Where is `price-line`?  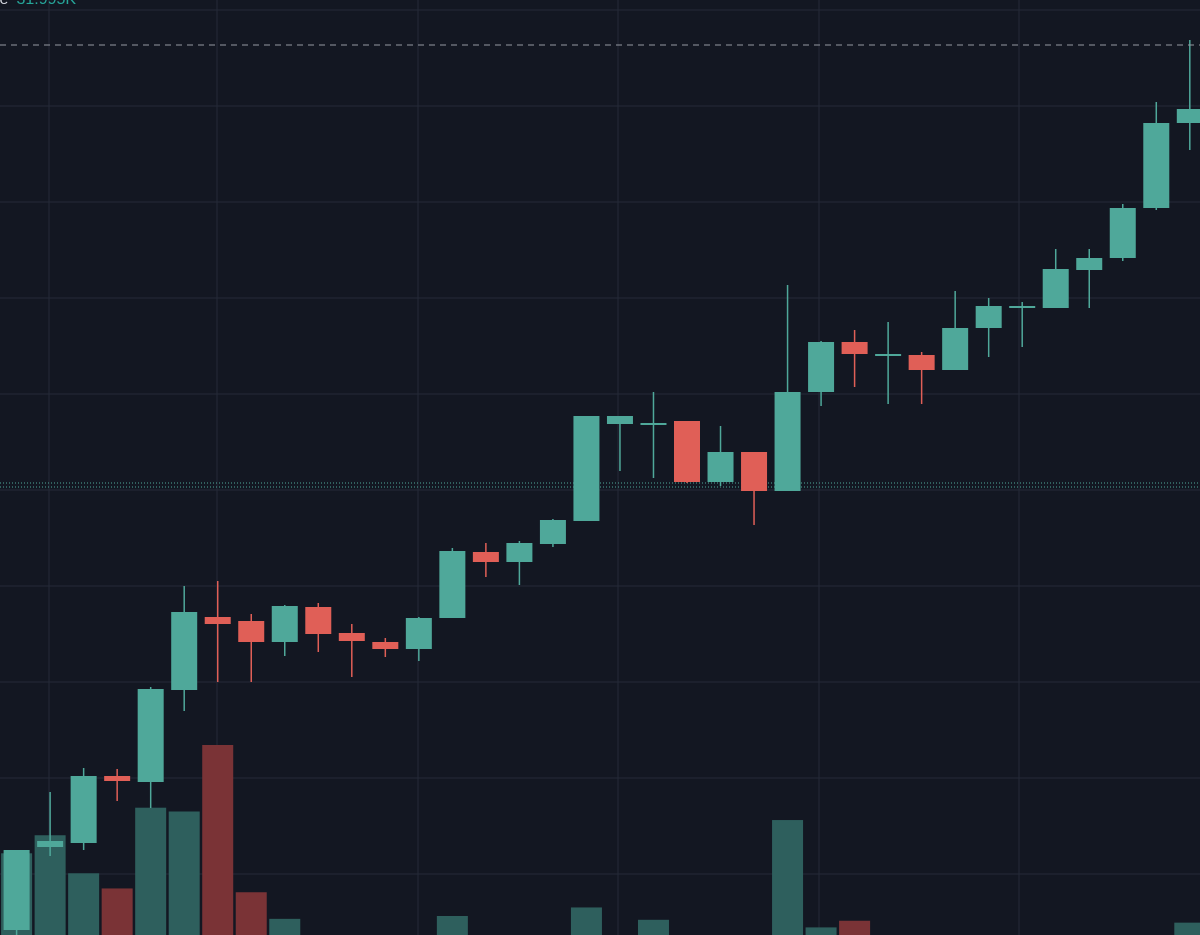 price-line is located at coordinates (600, 485).